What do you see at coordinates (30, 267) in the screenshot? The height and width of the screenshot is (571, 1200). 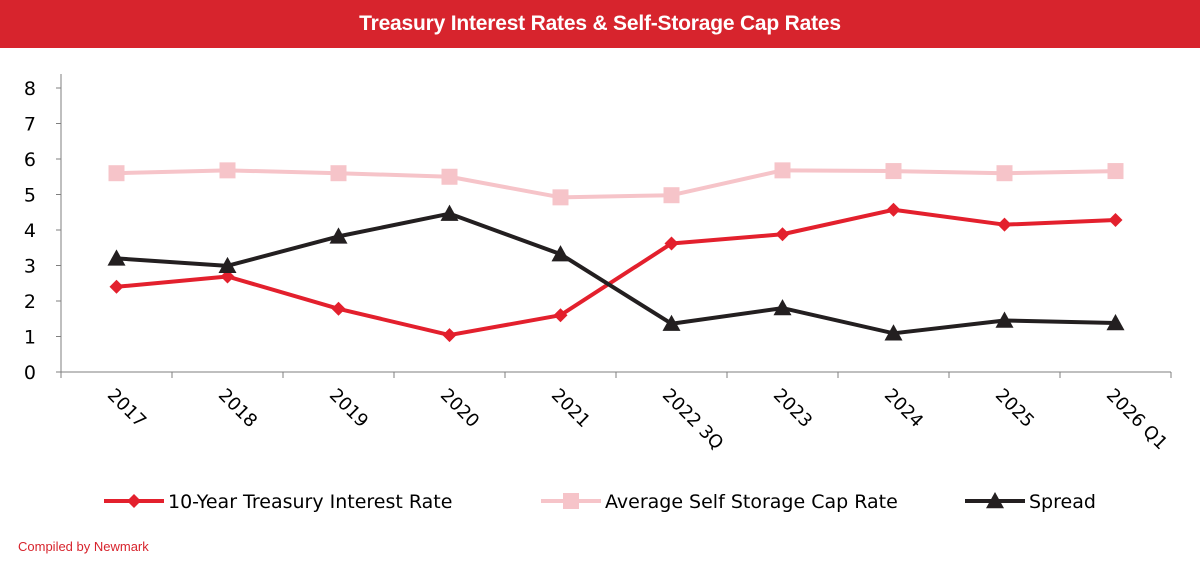 I see `y-tick-label: 3` at bounding box center [30, 267].